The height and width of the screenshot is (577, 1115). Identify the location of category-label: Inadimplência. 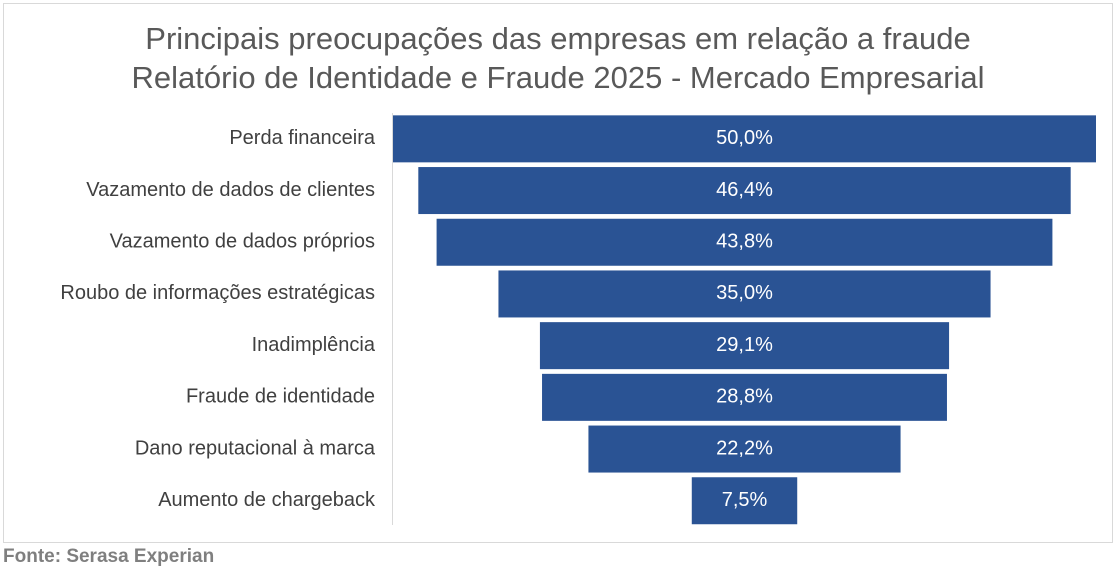
(314, 345).